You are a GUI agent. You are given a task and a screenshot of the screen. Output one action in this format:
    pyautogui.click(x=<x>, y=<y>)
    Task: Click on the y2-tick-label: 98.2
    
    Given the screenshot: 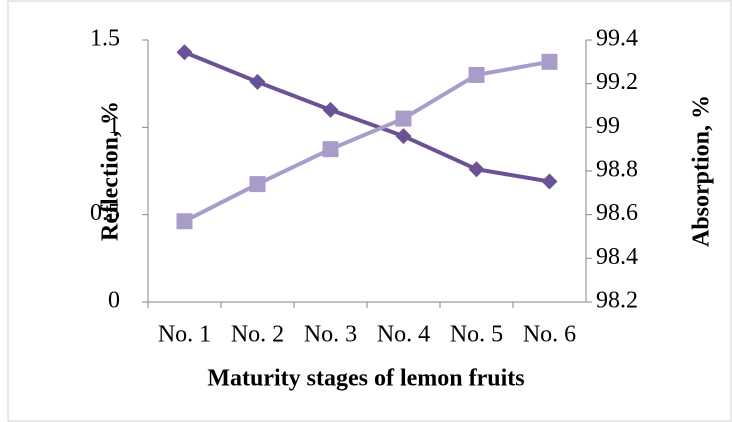 What is the action you would take?
    pyautogui.click(x=617, y=301)
    